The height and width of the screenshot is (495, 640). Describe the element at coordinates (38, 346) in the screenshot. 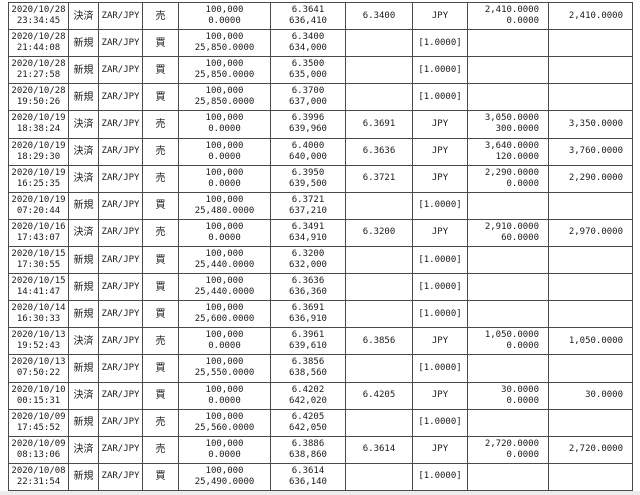

I see `cell-line: 19:52:43` at that location.